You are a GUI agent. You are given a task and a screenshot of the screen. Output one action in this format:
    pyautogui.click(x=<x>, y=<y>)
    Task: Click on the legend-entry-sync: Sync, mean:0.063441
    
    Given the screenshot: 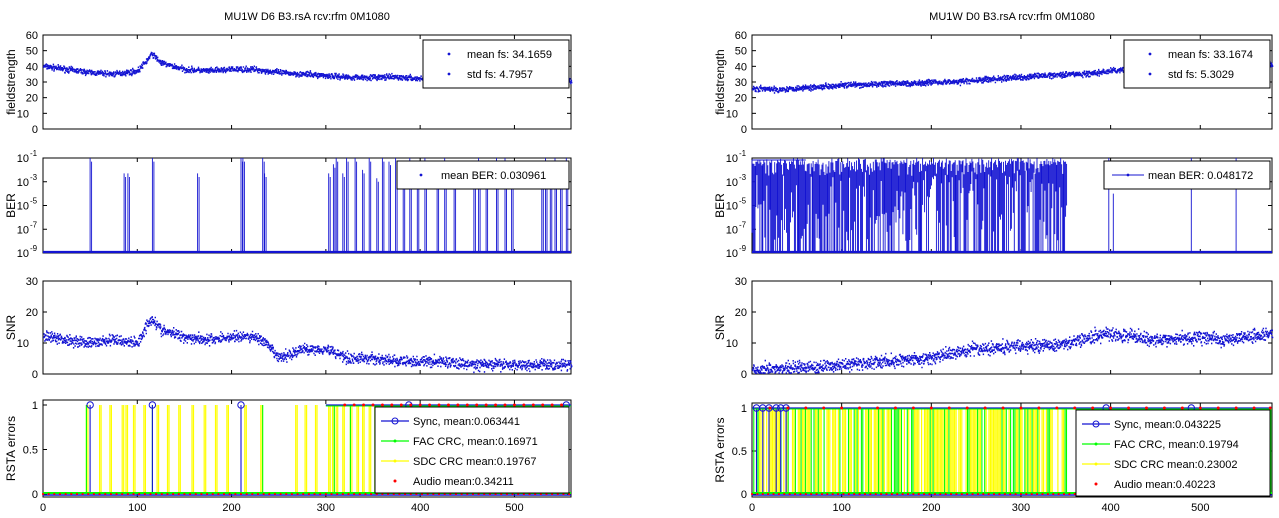 What is the action you would take?
    pyautogui.click(x=466, y=422)
    